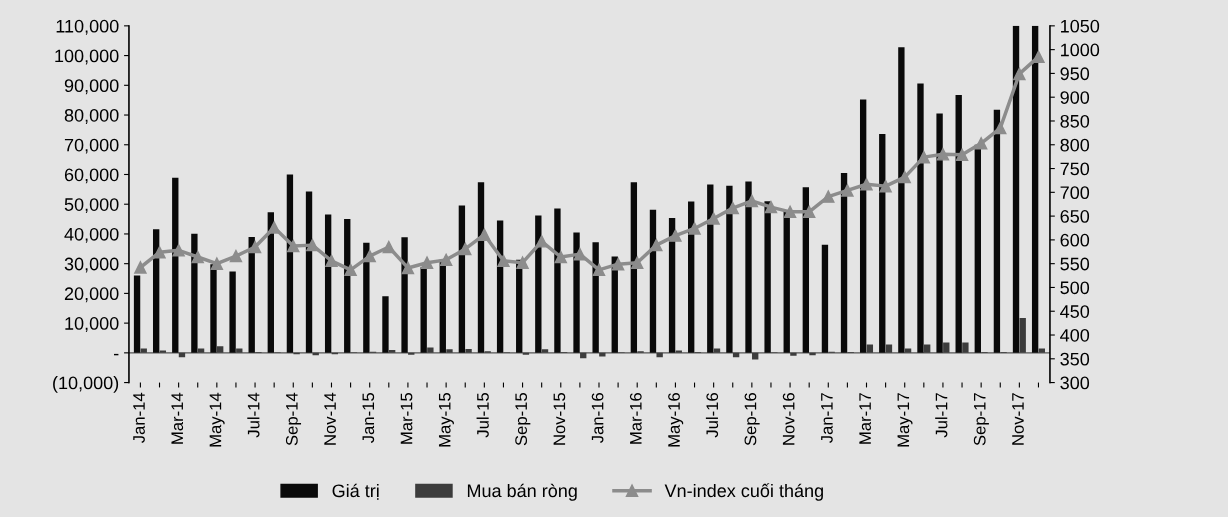 This screenshot has height=517, width=1228. Describe the element at coordinates (1080, 26) in the screenshot. I see `y2-tick-label: 1050` at that location.